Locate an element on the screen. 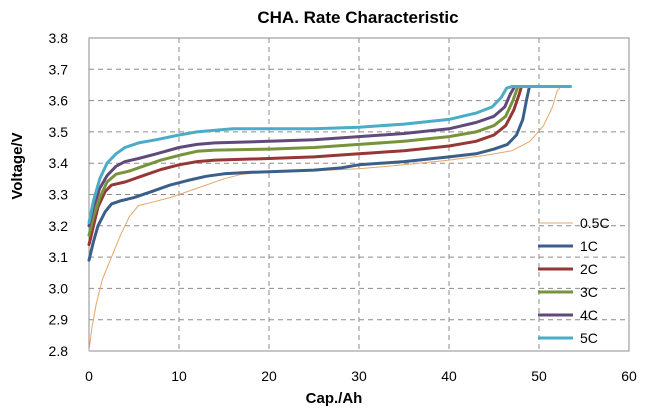 This screenshot has width=648, height=417. y-tick-label: 3.7 is located at coordinates (59, 69).